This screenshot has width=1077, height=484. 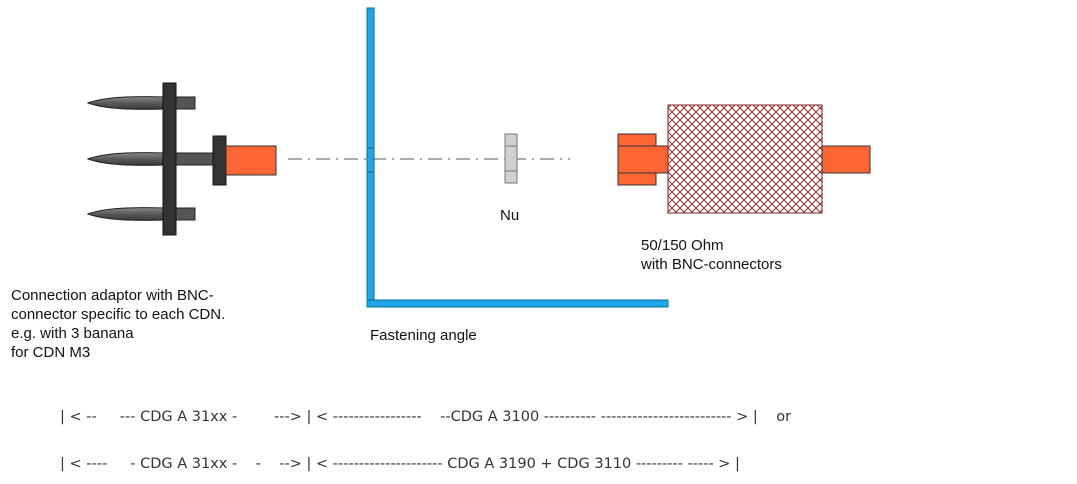 I want to click on adaptor-label-line1: Connection adaptor with BNC-, so click(x=112, y=295).